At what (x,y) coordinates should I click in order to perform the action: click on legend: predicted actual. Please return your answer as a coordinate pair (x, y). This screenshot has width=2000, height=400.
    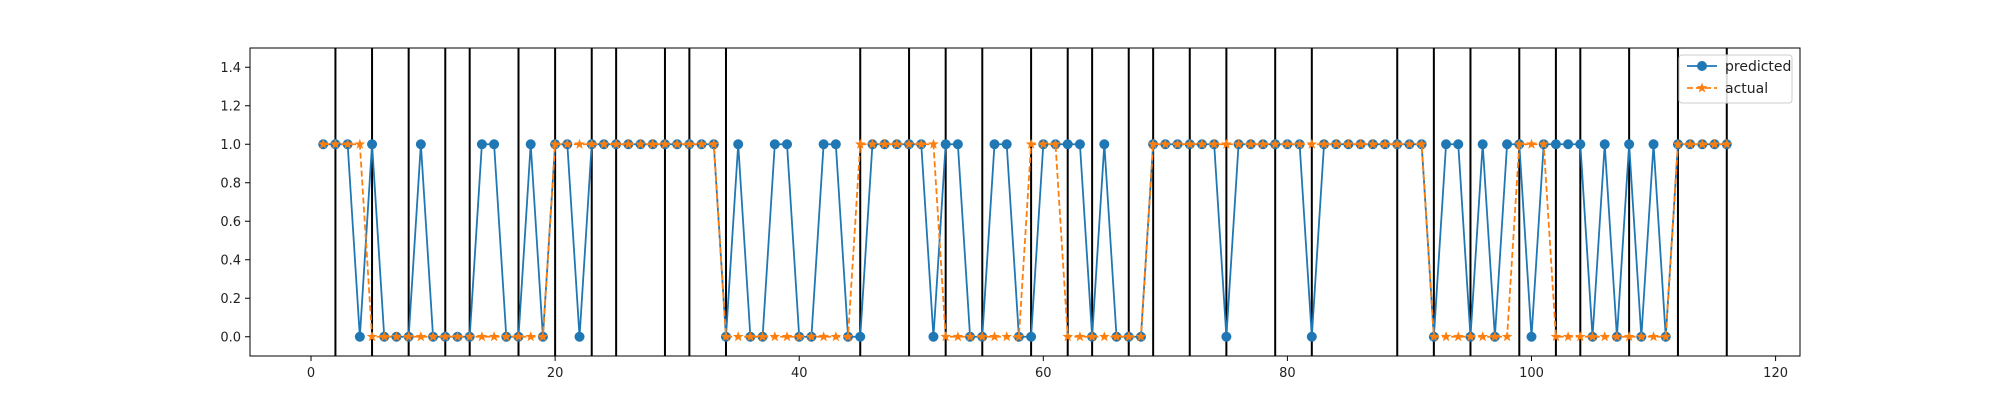
    Looking at the image, I should click on (1735, 79).